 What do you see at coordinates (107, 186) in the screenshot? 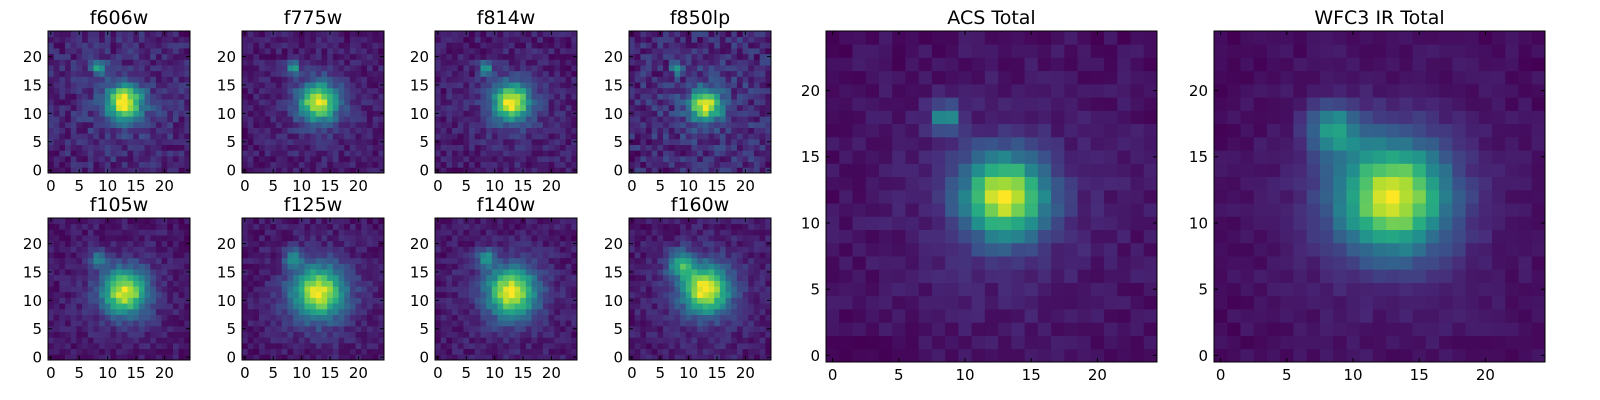
I see `x-tick-label: 10` at bounding box center [107, 186].